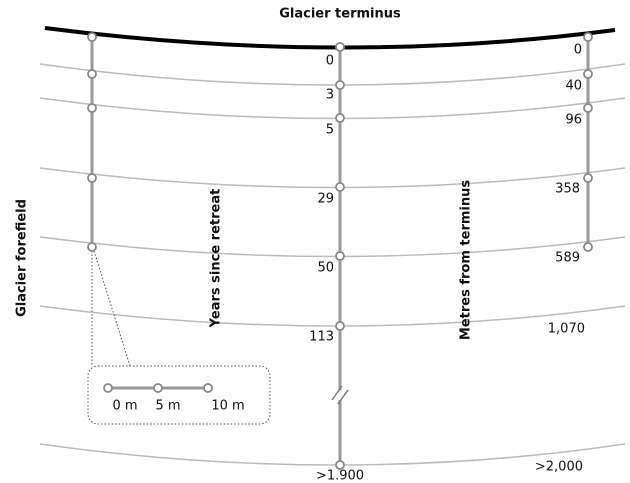 This screenshot has width=630, height=483. Describe the element at coordinates (179, 337) in the screenshot. I see `scale-callout` at that location.